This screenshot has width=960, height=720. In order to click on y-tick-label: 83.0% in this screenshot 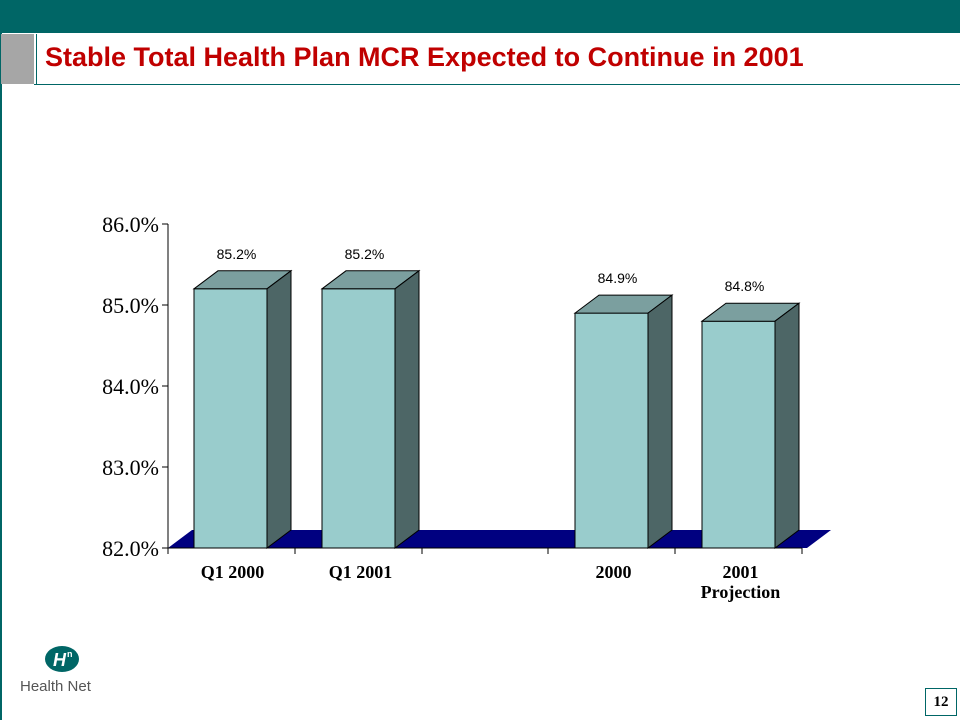, I will do `click(130, 467)`.